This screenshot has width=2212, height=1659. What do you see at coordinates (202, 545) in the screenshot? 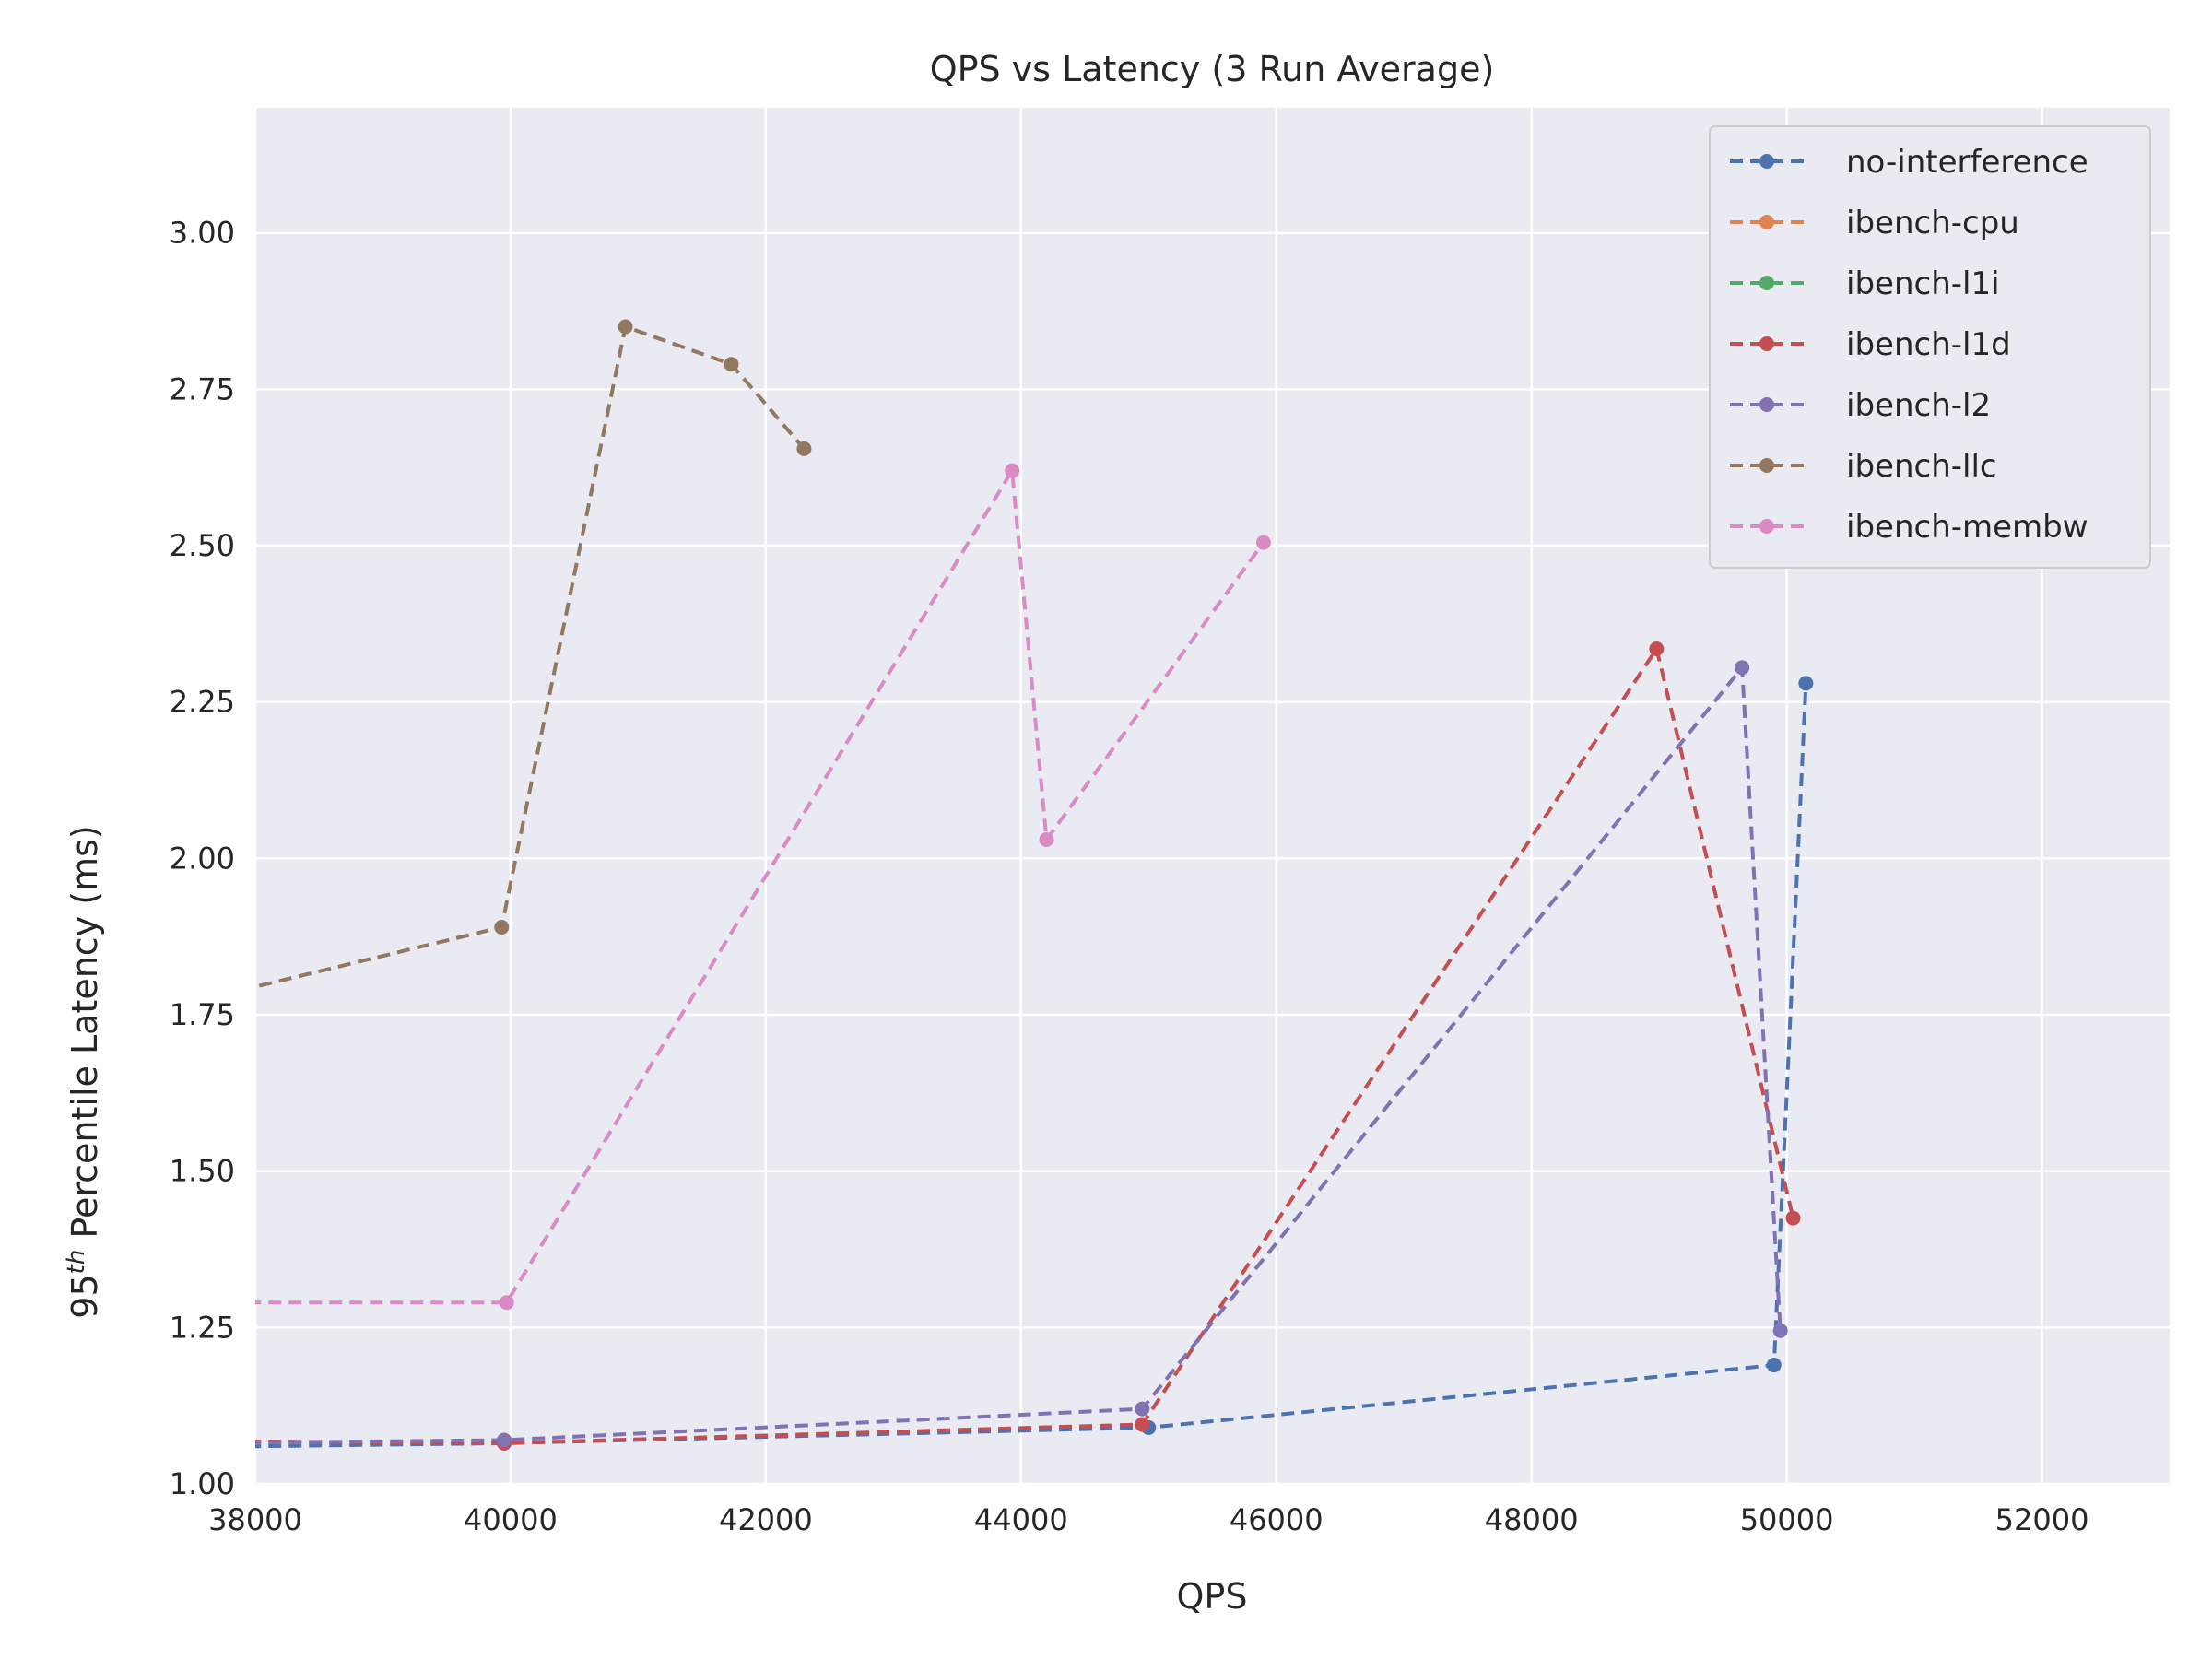
I see `y-tick-label: 2.50` at bounding box center [202, 545].